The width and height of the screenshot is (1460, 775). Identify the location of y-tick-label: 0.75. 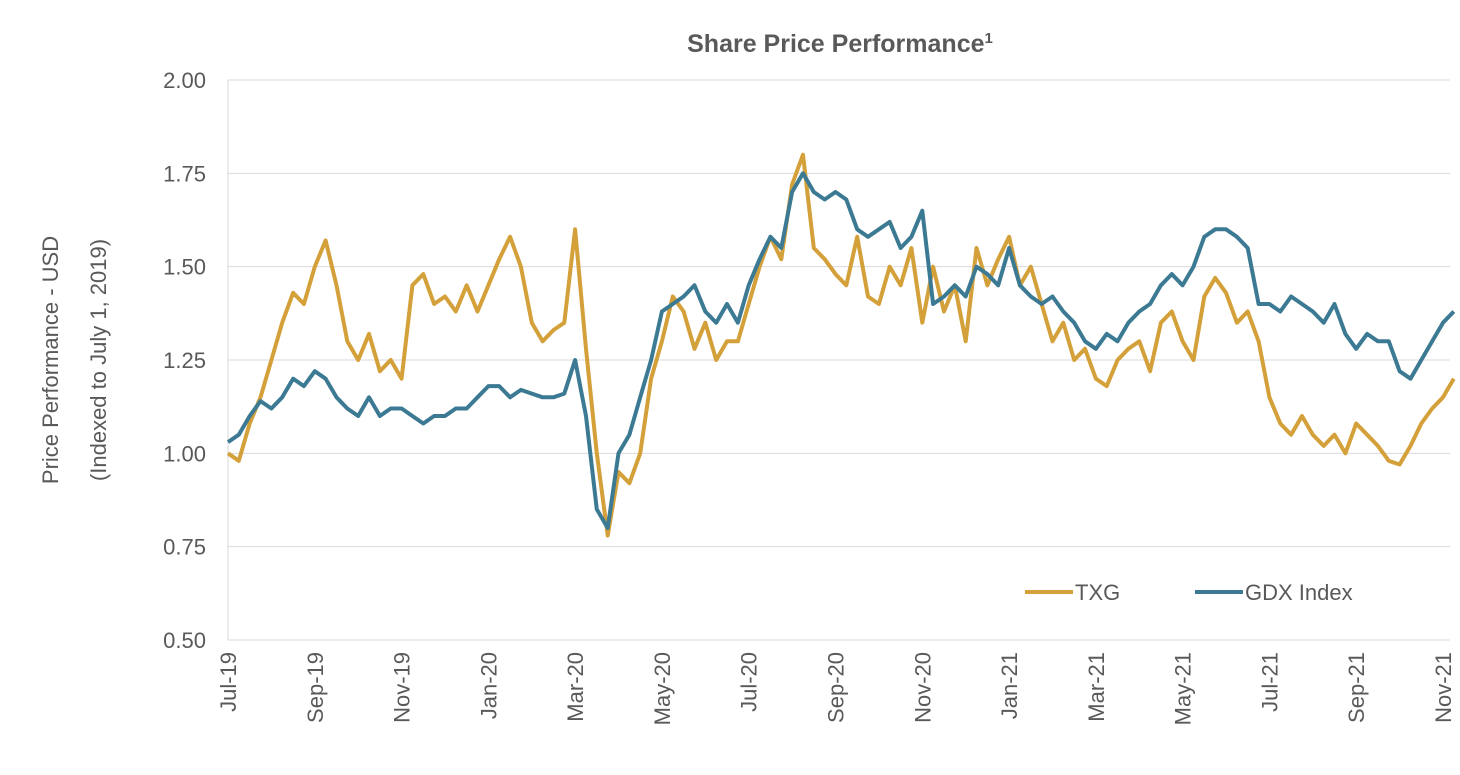
(184, 547).